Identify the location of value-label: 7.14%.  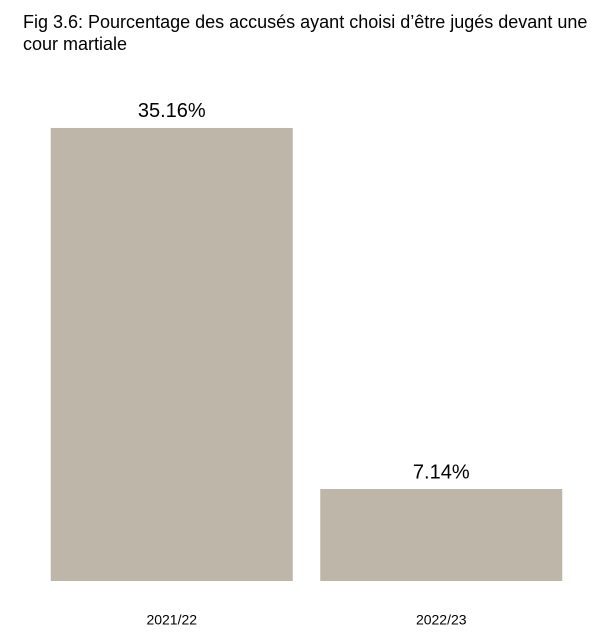
(441, 472).